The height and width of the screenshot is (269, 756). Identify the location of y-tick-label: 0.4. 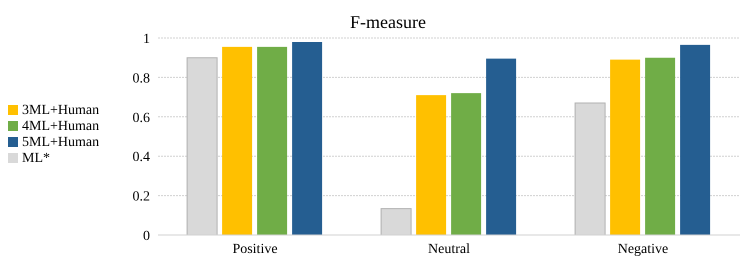
(141, 158).